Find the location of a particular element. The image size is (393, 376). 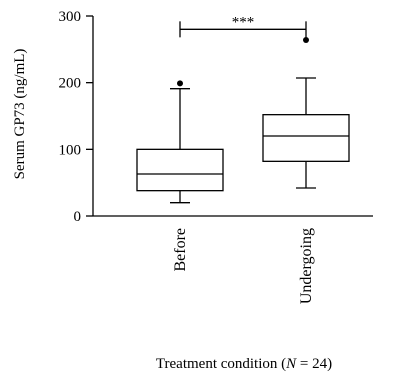

y-tick-label: 0 is located at coordinates (78, 217).